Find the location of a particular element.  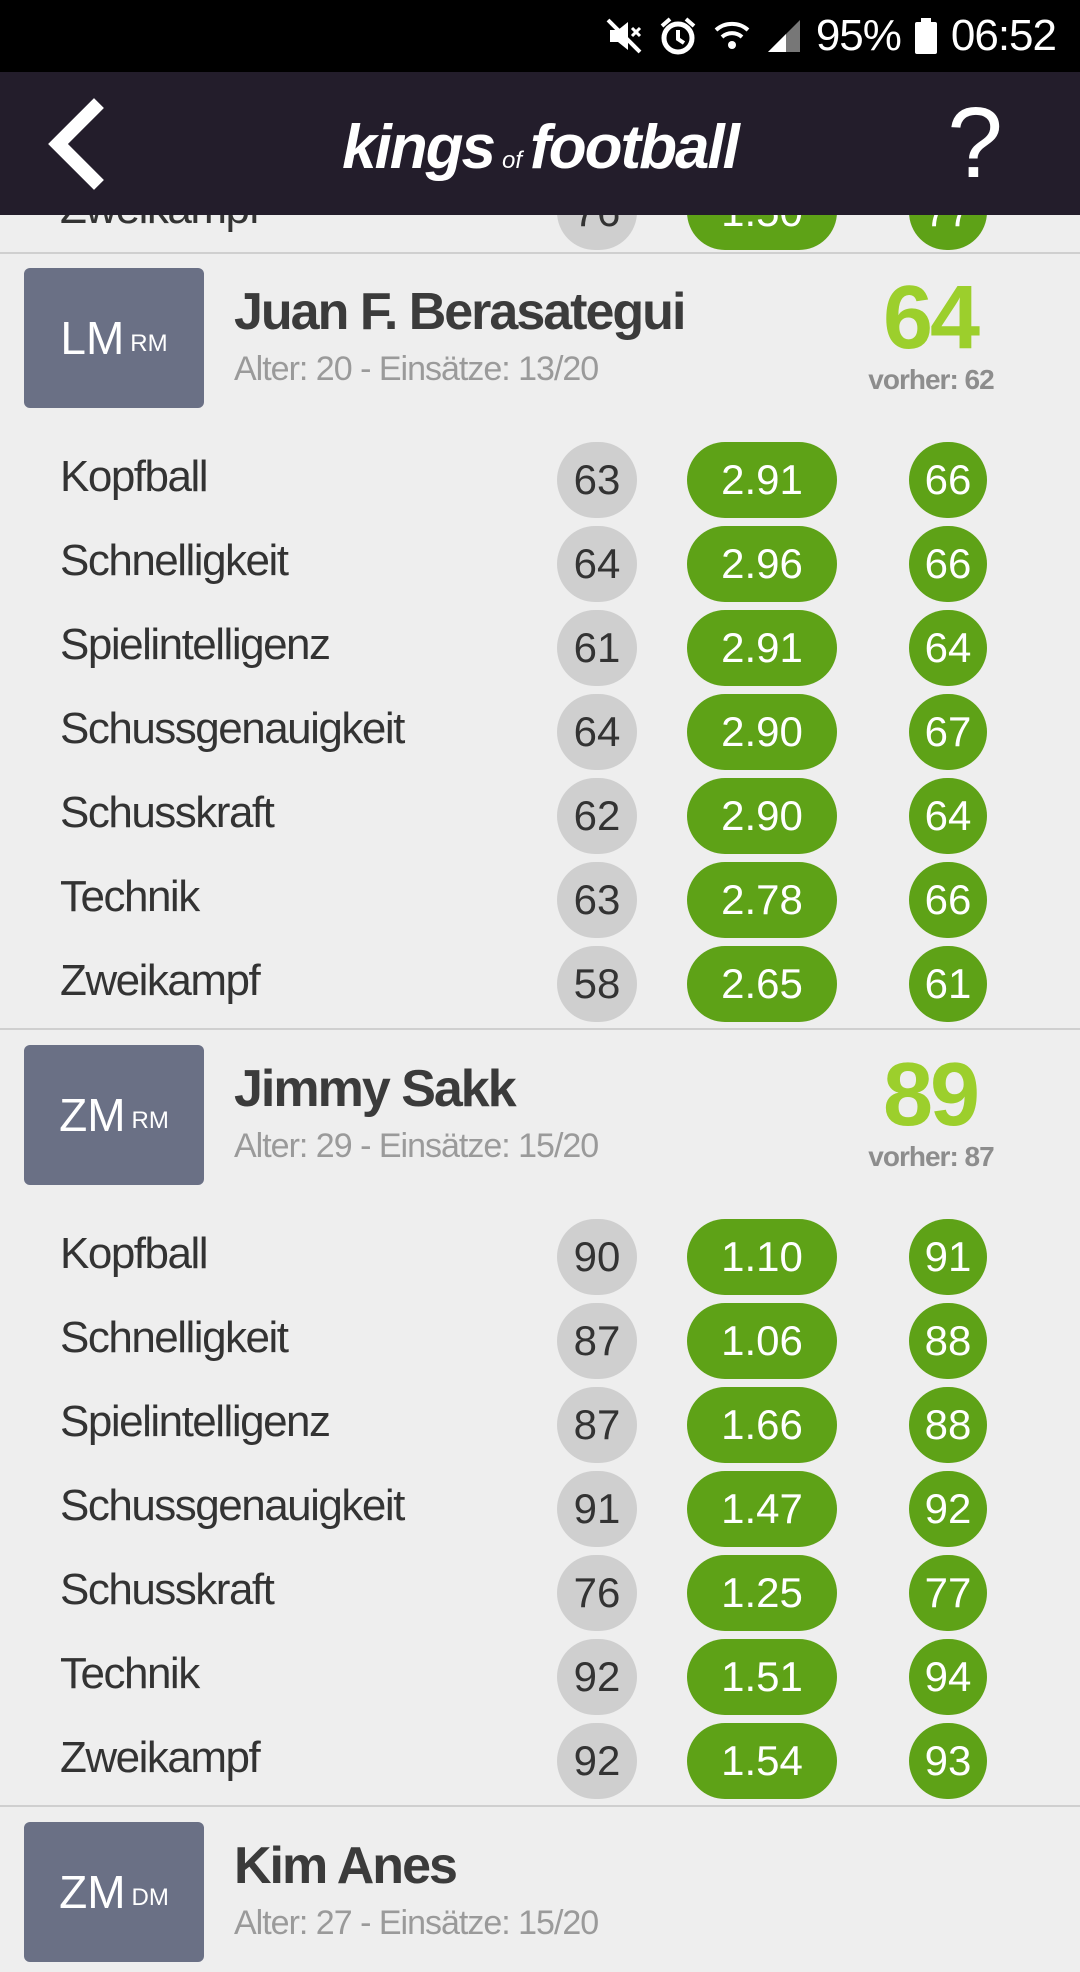

wifi-icon is located at coordinates (732, 36).